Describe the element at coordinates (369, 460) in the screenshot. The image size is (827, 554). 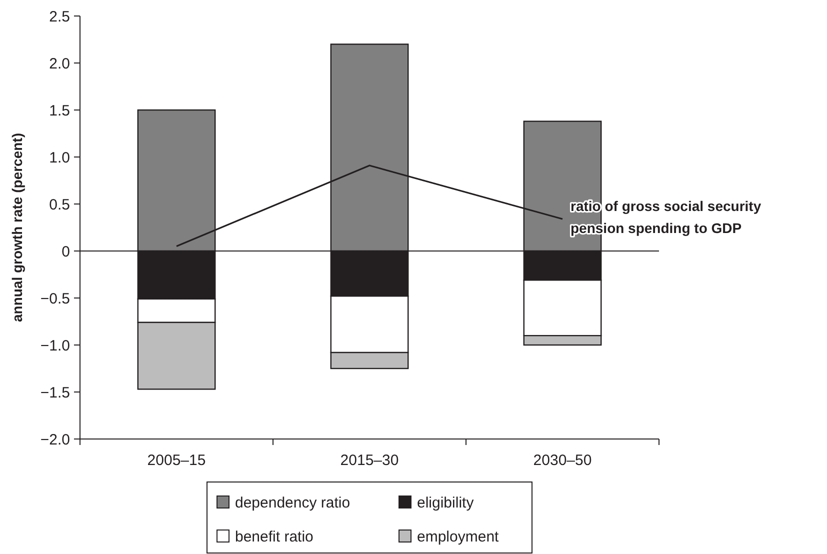
I see `x-tick-label: 2015–30` at that location.